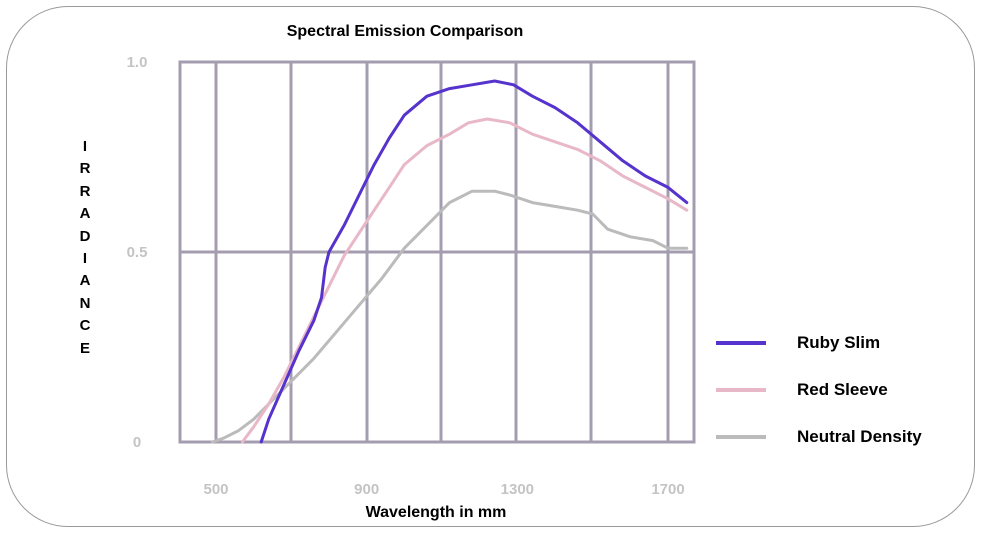 The width and height of the screenshot is (981, 533). What do you see at coordinates (667, 489) in the screenshot?
I see `x-tick-label: 1700` at bounding box center [667, 489].